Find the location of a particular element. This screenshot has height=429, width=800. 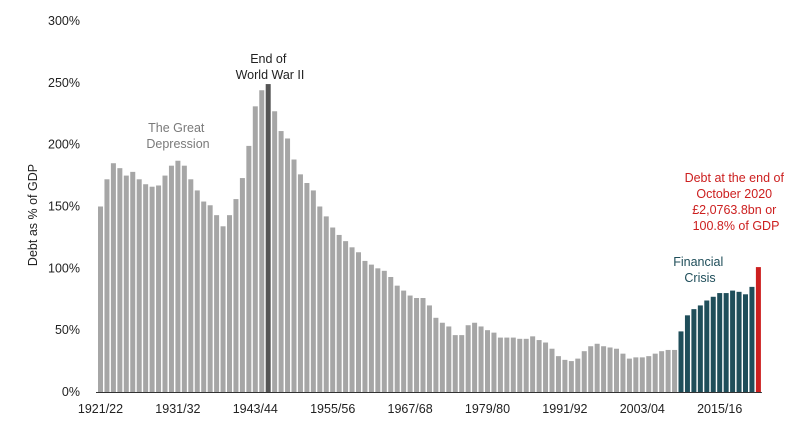

annotation-ww2: End of World War II is located at coordinates (270, 67).